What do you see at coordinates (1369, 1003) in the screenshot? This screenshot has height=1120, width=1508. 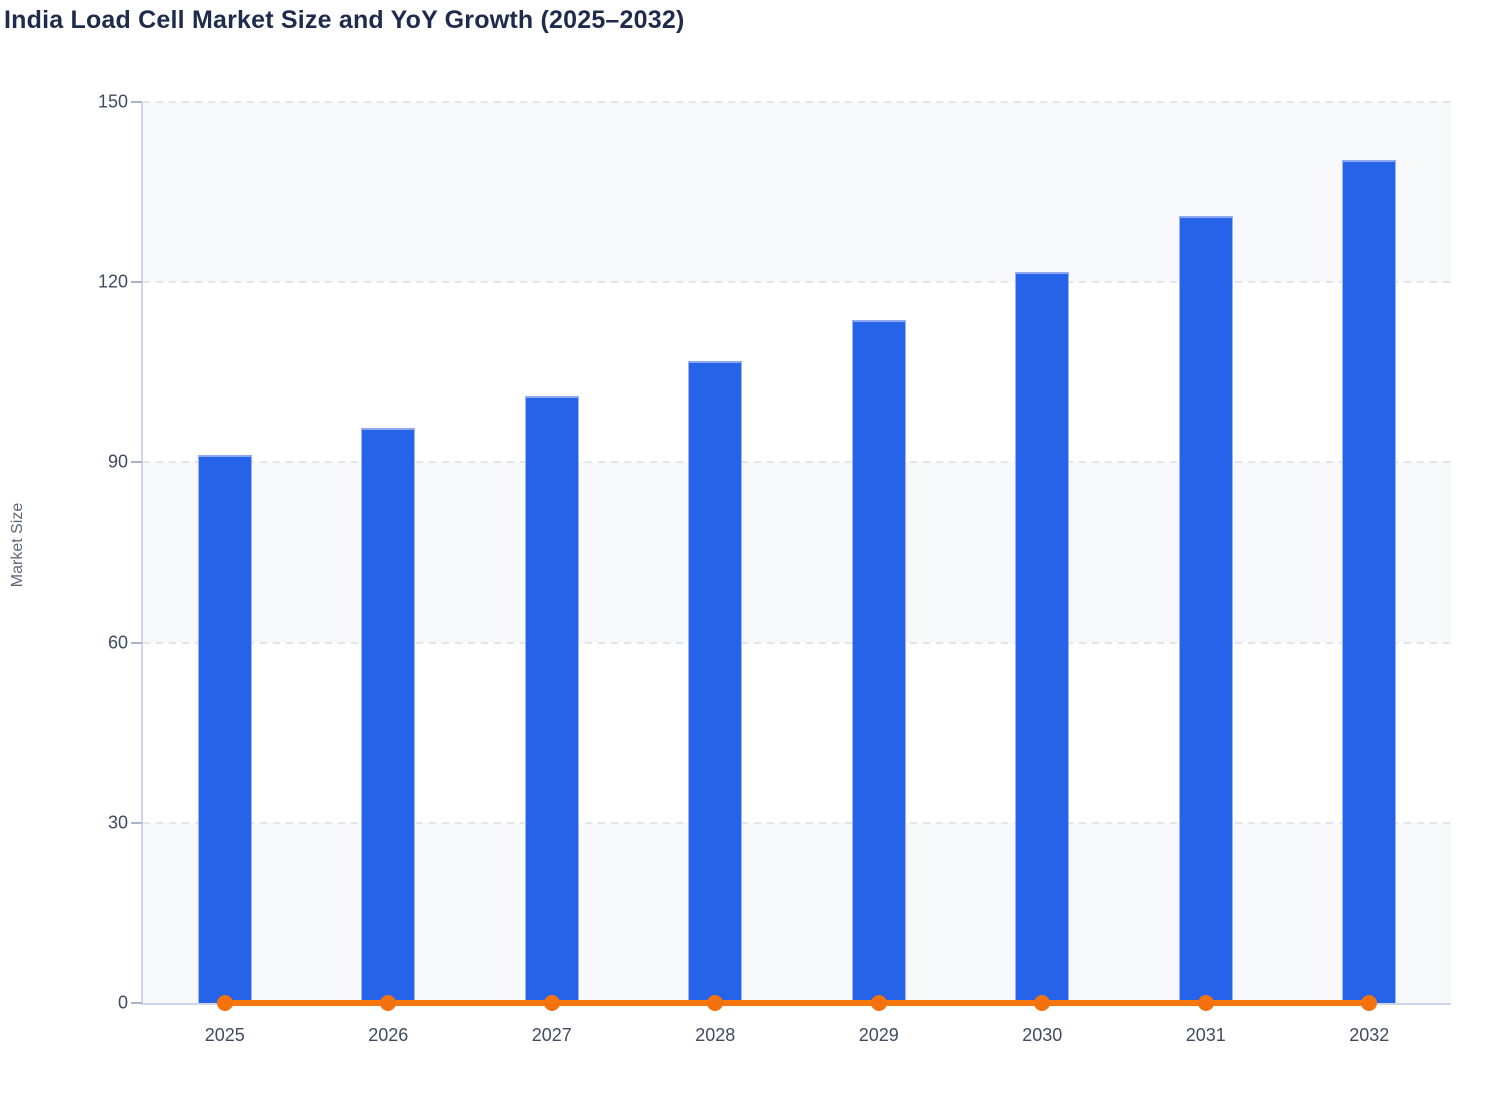 I see `yoy-point-2032` at bounding box center [1369, 1003].